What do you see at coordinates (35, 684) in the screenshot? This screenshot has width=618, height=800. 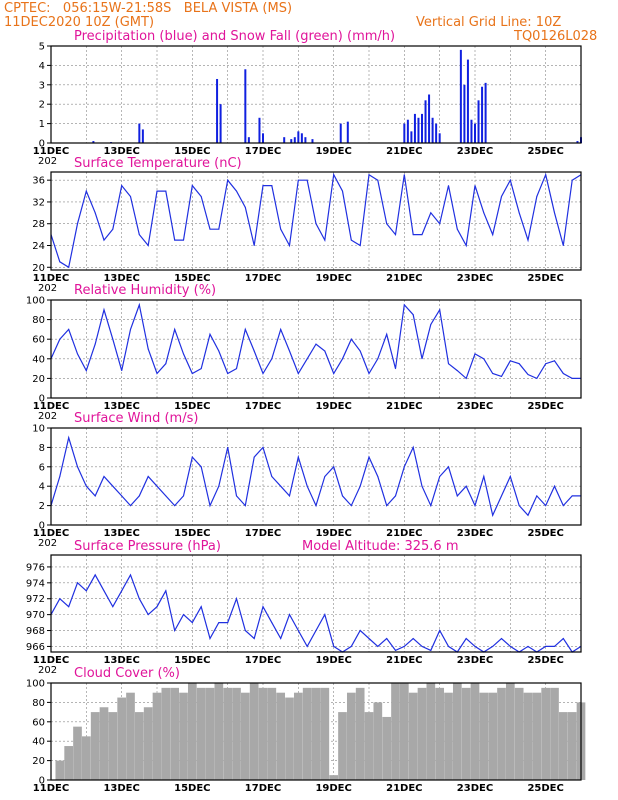 I see `y-tick-label: 100` at bounding box center [35, 684].